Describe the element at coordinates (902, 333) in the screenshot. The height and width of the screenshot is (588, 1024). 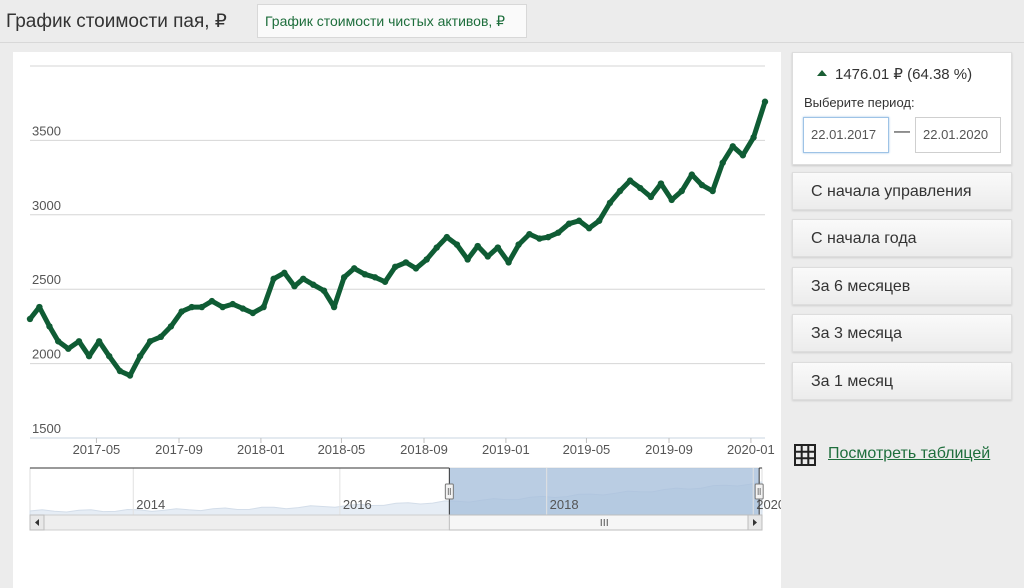
I see `three-months-button: За 3 месяца` at that location.